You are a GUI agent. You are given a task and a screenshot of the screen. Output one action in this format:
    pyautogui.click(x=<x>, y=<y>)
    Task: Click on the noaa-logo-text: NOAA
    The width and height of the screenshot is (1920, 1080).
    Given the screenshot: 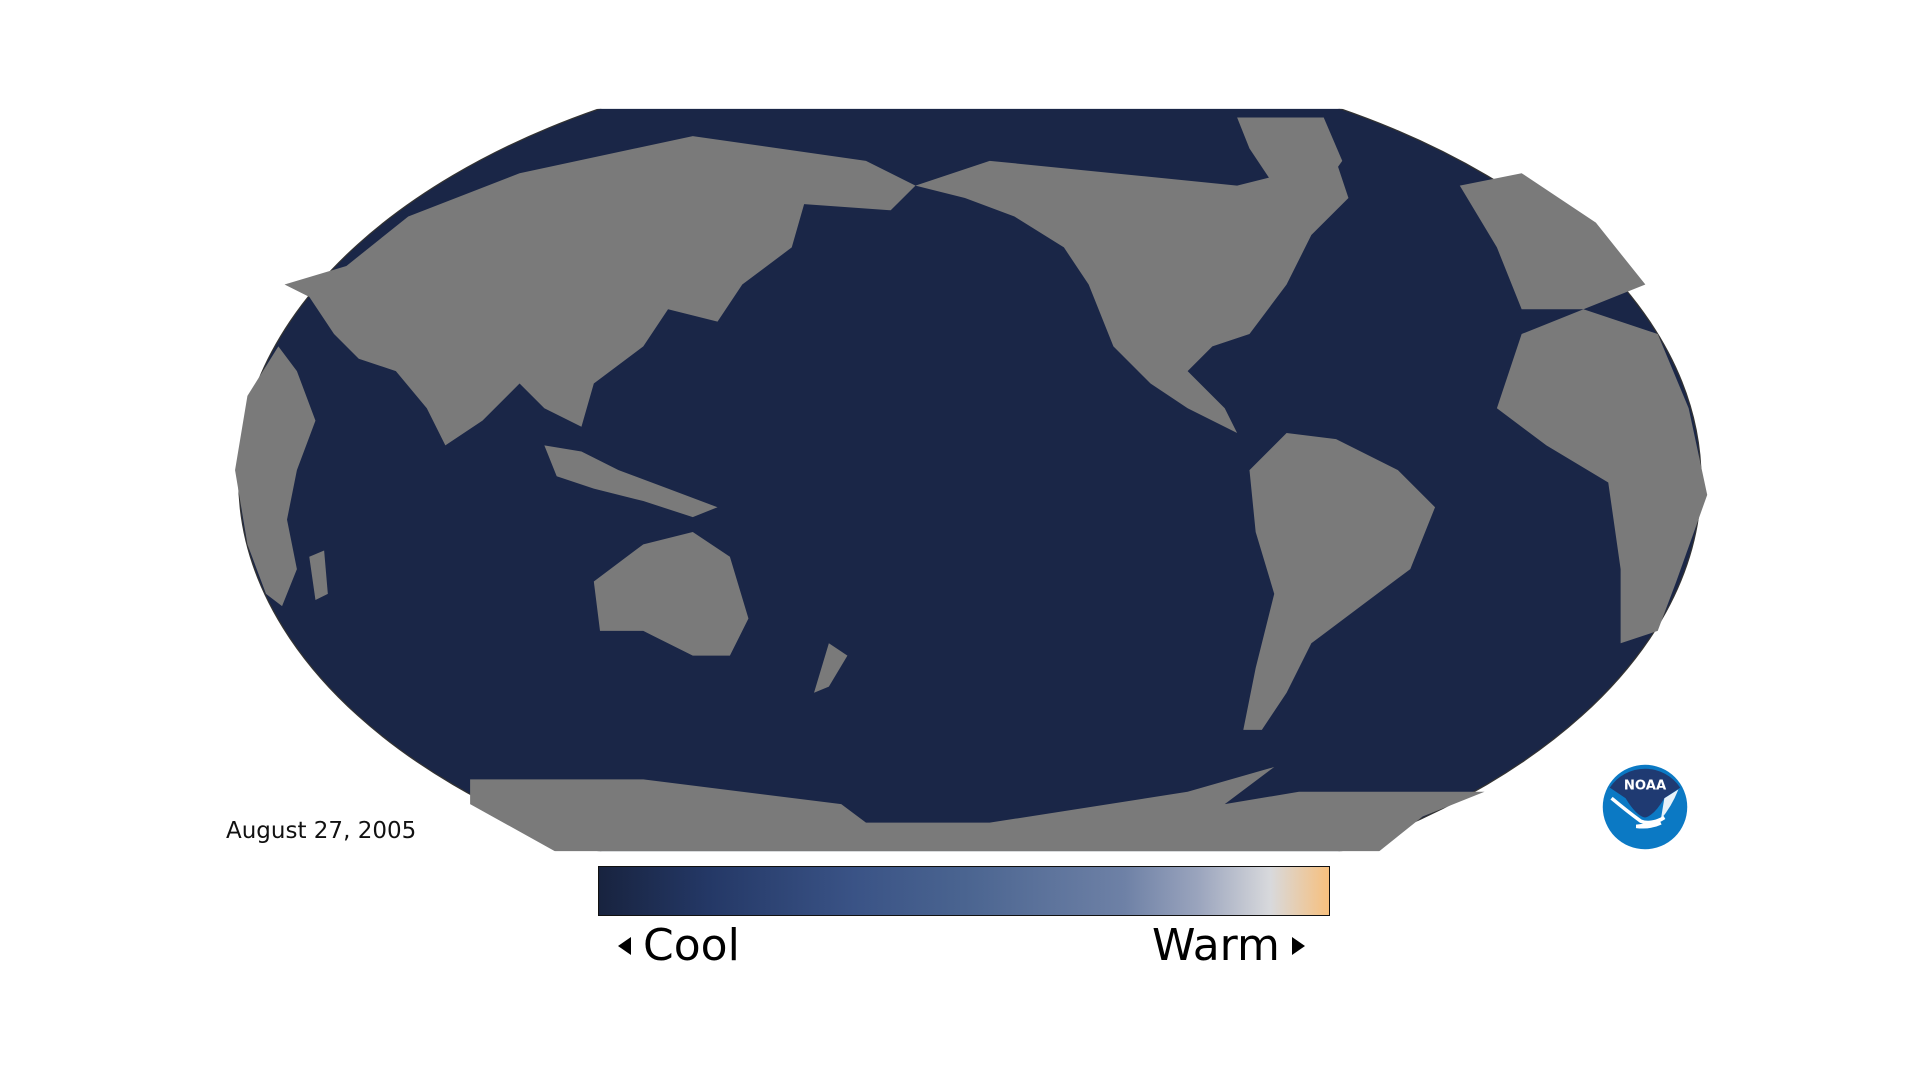 What is the action you would take?
    pyautogui.click(x=1645, y=785)
    